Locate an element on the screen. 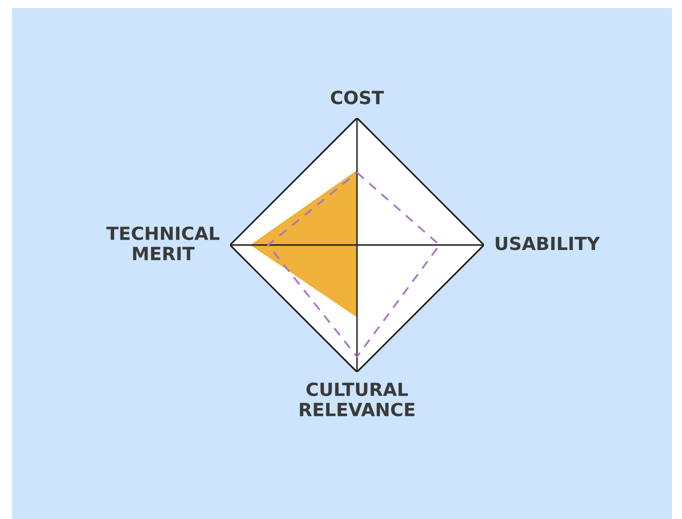  spoke-label: COST is located at coordinates (357, 97).